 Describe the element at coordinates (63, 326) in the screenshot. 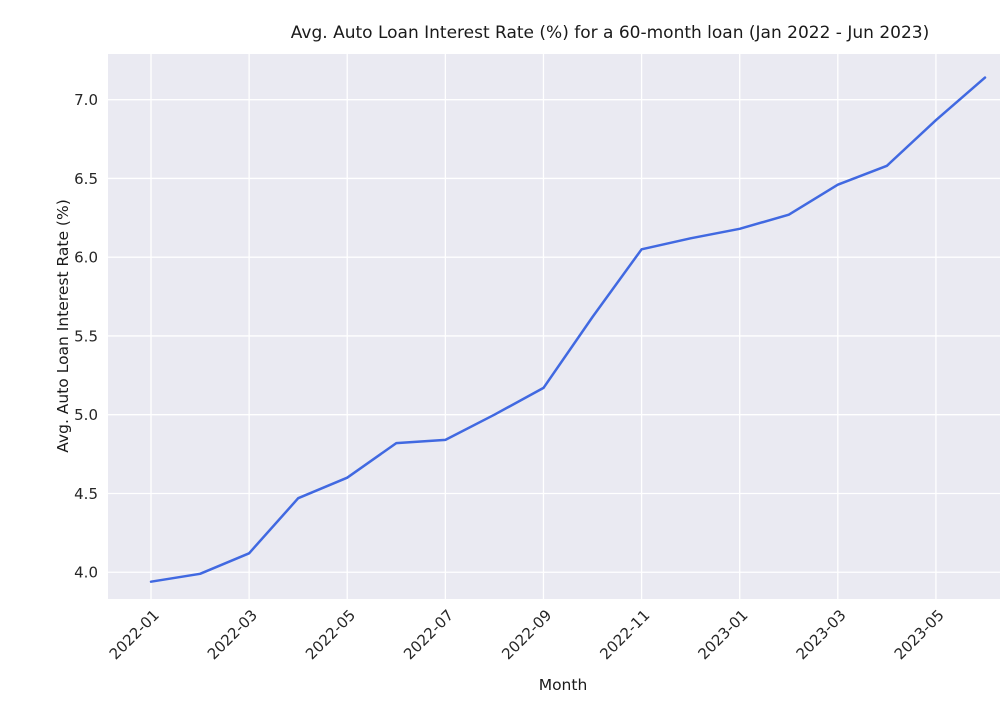

I see `y-axis-label: Avg. Auto Loan Interest Rate (%)` at that location.